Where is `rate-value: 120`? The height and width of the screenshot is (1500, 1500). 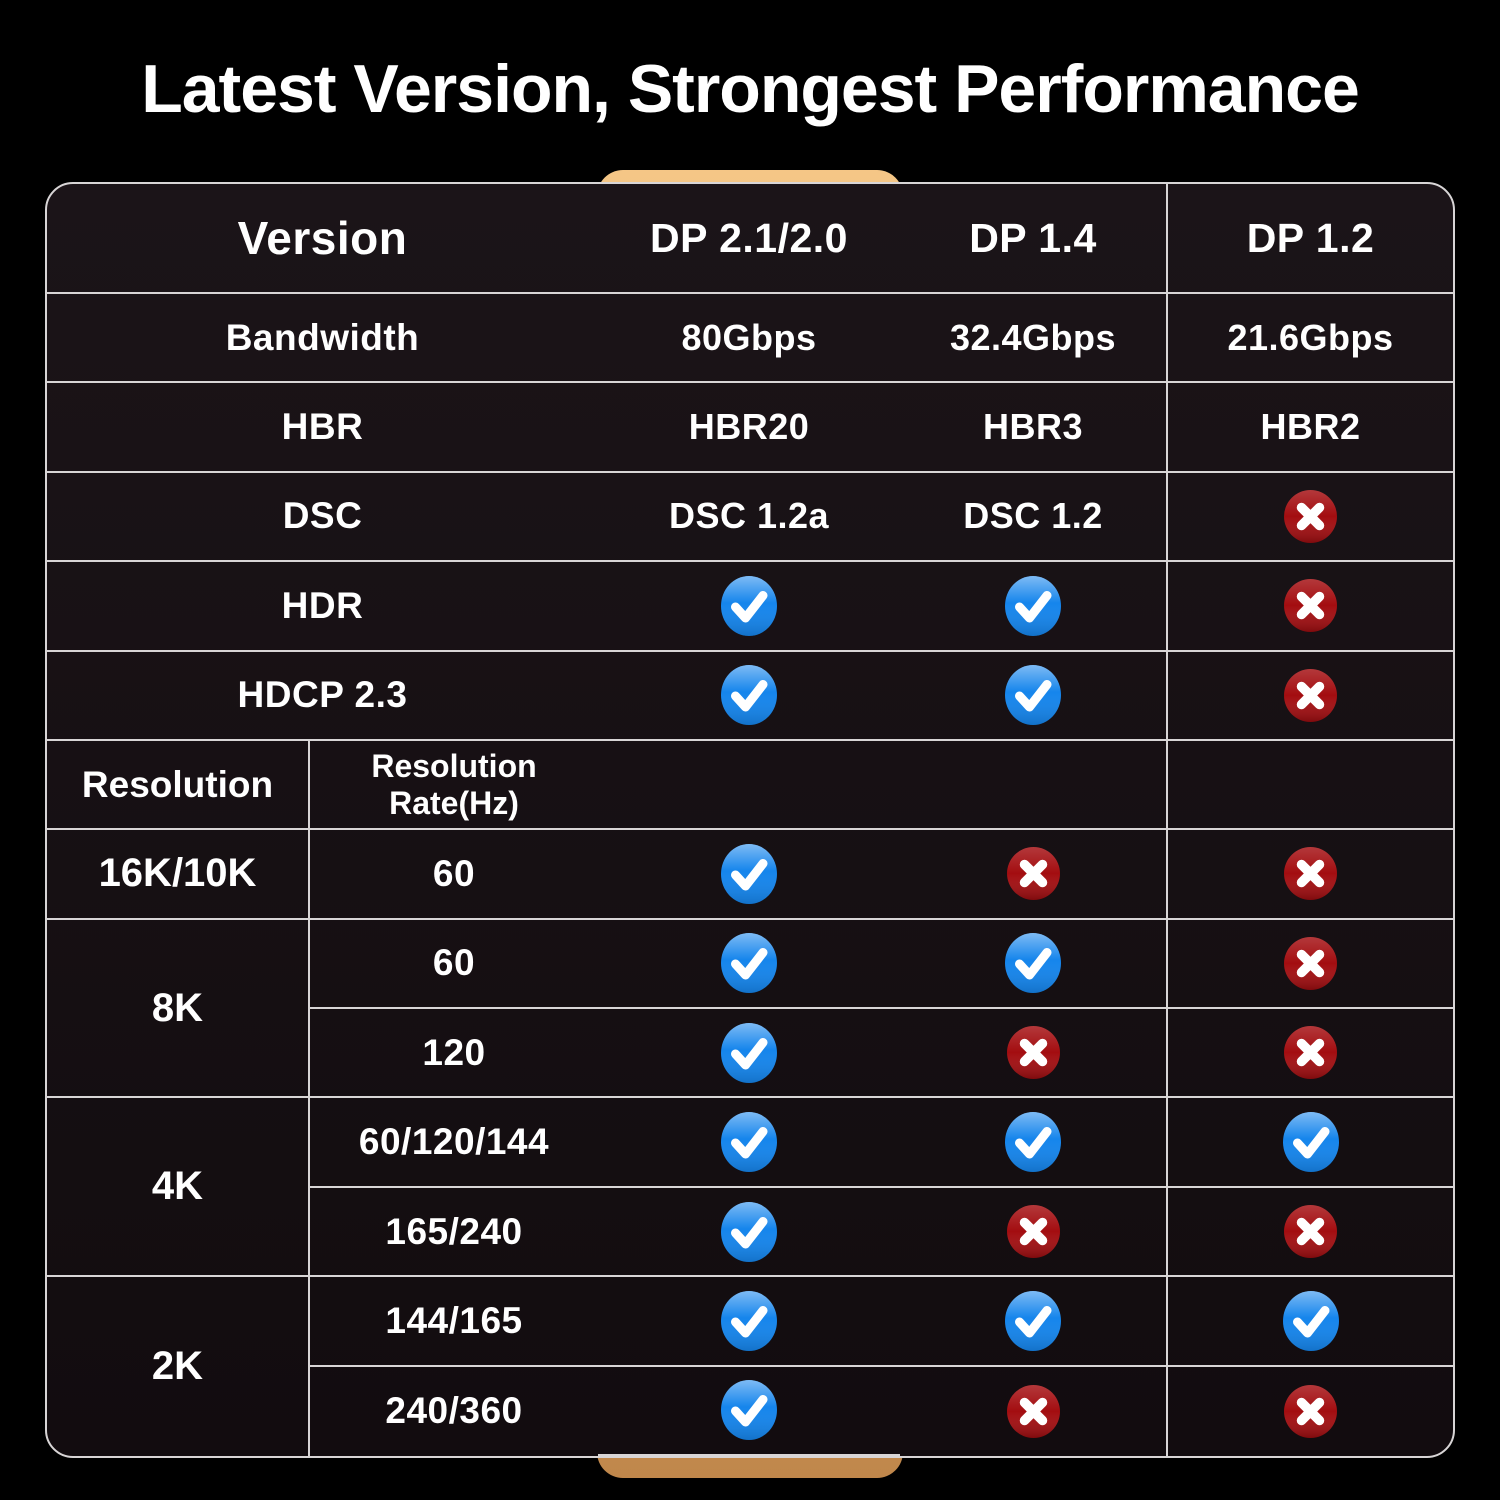
rate-value: 120 is located at coordinates (454, 1054).